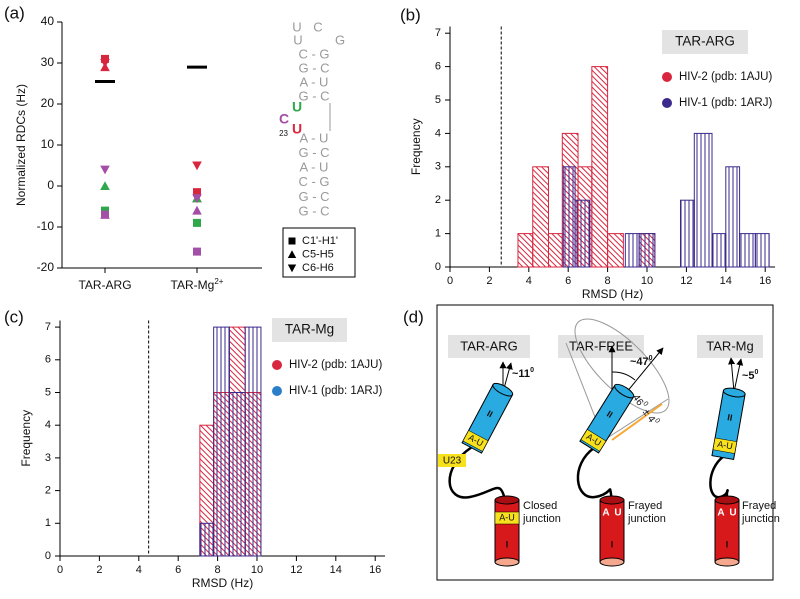 This screenshot has height=599, width=800. What do you see at coordinates (318, 268) in the screenshot?
I see `legend-label: C6-H6` at bounding box center [318, 268].